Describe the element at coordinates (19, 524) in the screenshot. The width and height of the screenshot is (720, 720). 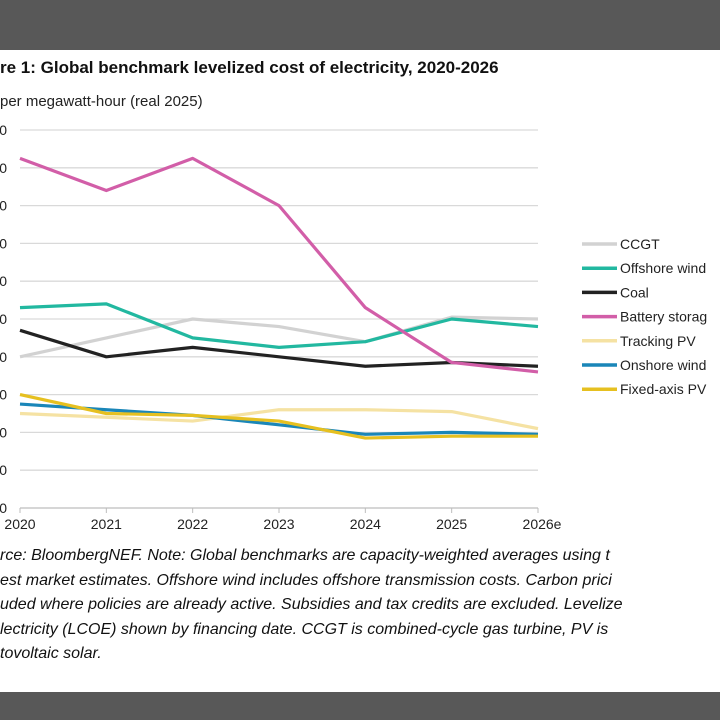
I see `x-tick-label: 2020` at that location.